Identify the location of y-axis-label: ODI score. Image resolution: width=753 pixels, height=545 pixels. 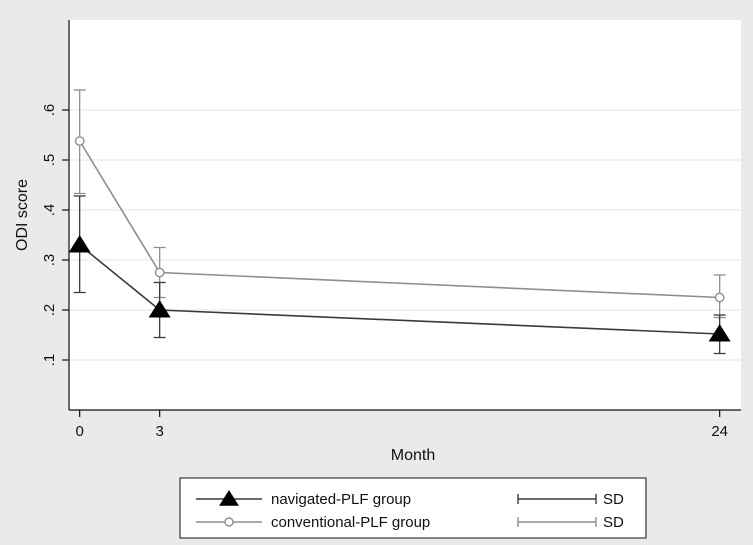
(22, 215).